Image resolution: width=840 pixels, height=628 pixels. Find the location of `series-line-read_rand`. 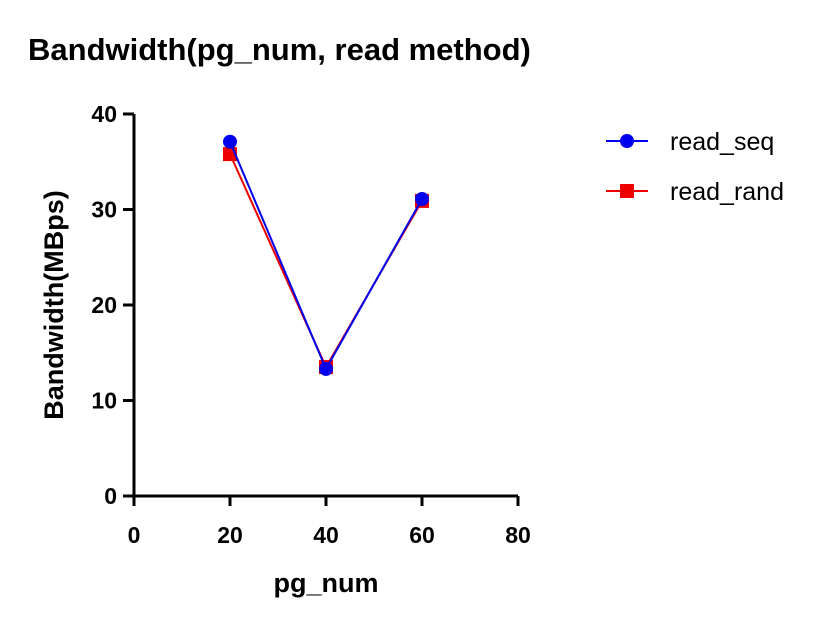

series-line-read_rand is located at coordinates (326, 261).